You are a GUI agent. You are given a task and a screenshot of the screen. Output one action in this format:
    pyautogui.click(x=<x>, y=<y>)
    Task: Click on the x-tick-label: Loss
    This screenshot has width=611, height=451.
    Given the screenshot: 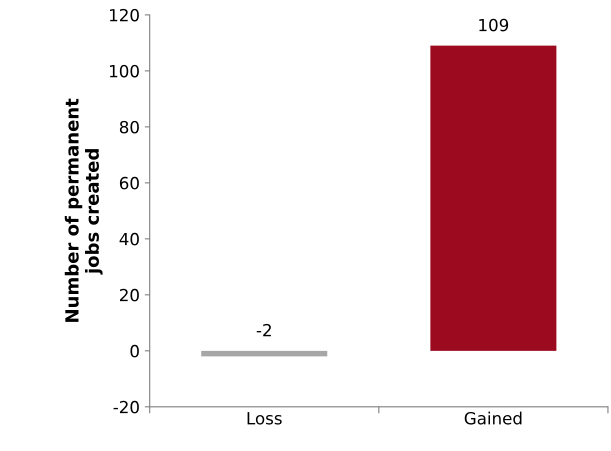 What is the action you would take?
    pyautogui.click(x=265, y=418)
    